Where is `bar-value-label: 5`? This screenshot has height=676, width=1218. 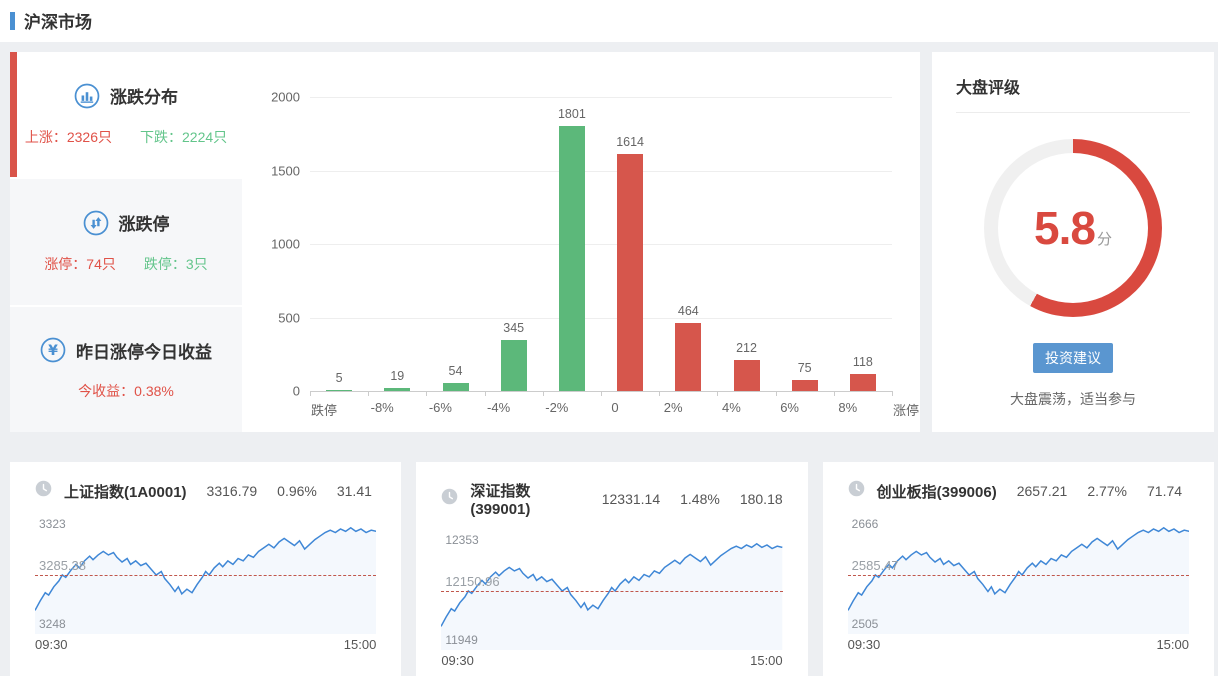 bar-value-label: 5 is located at coordinates (339, 378).